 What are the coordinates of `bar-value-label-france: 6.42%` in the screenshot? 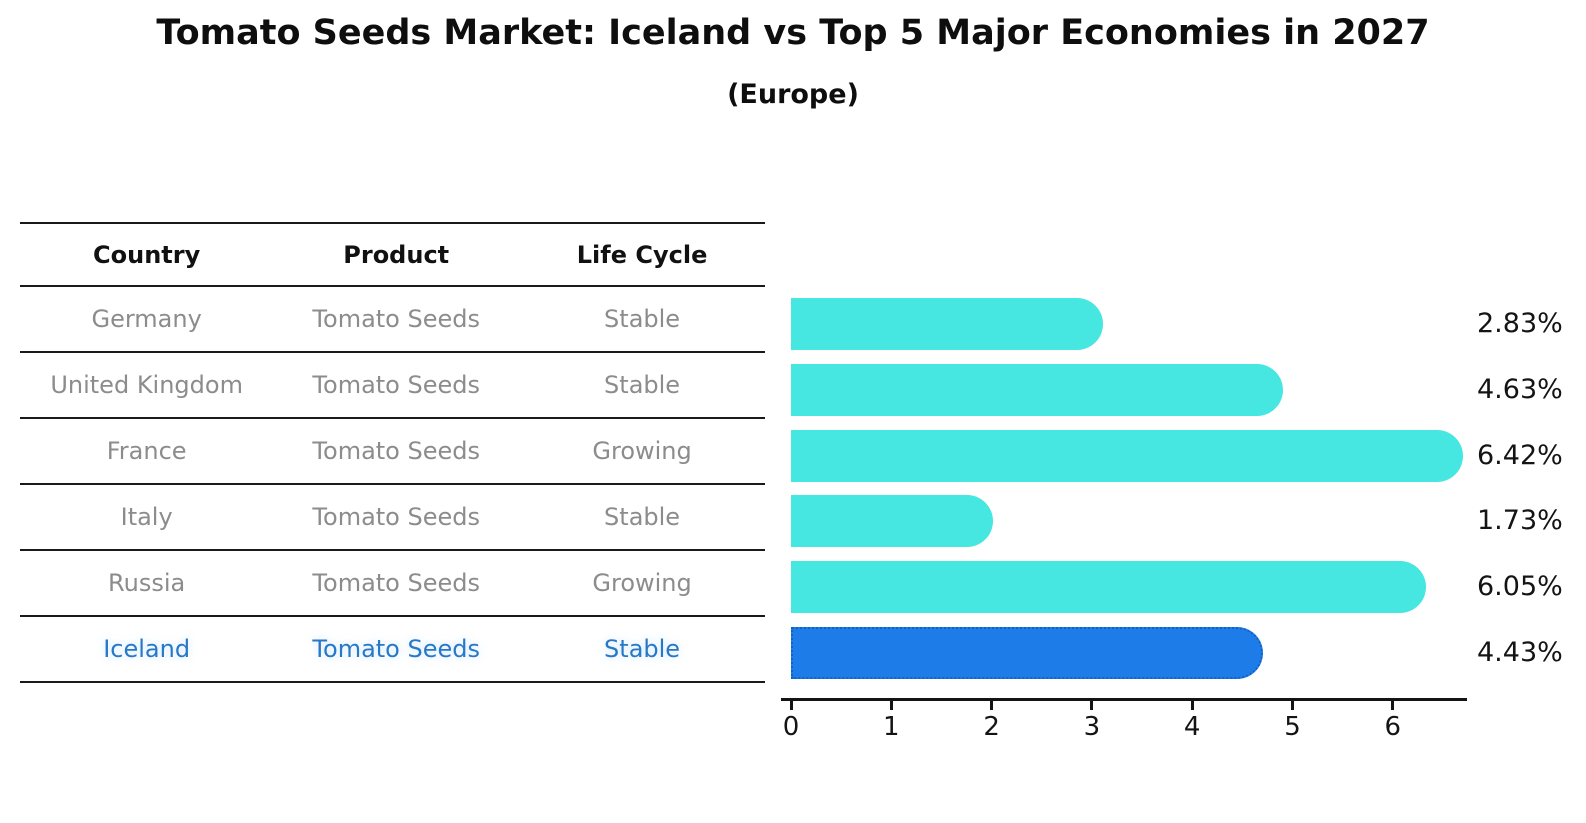 It's located at (1520, 455).